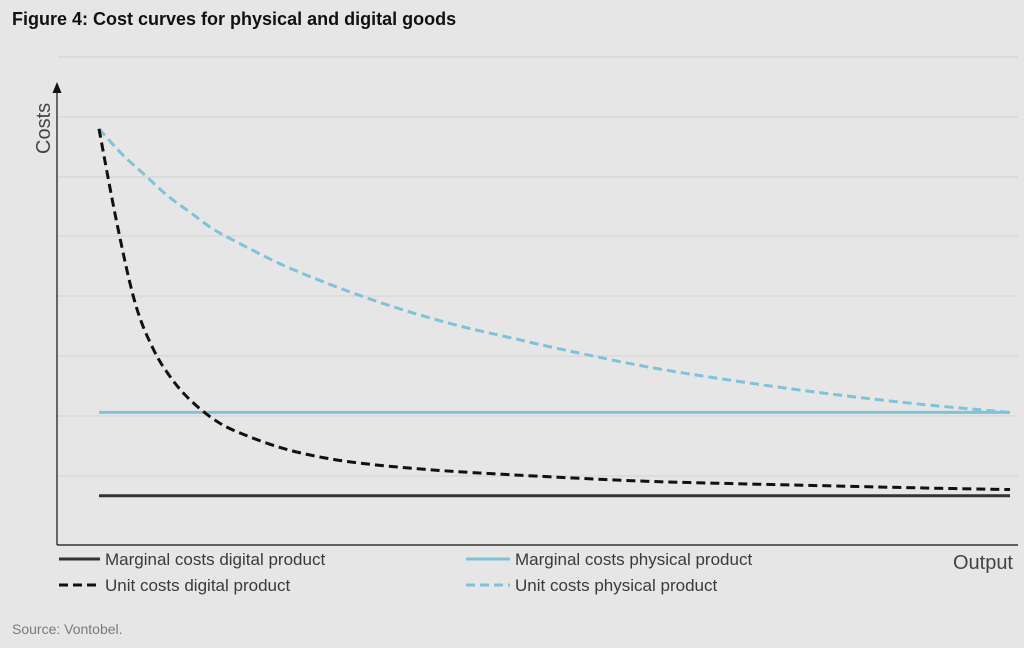  What do you see at coordinates (215, 559) in the screenshot?
I see `legend-label: Marginal costs digital product` at bounding box center [215, 559].